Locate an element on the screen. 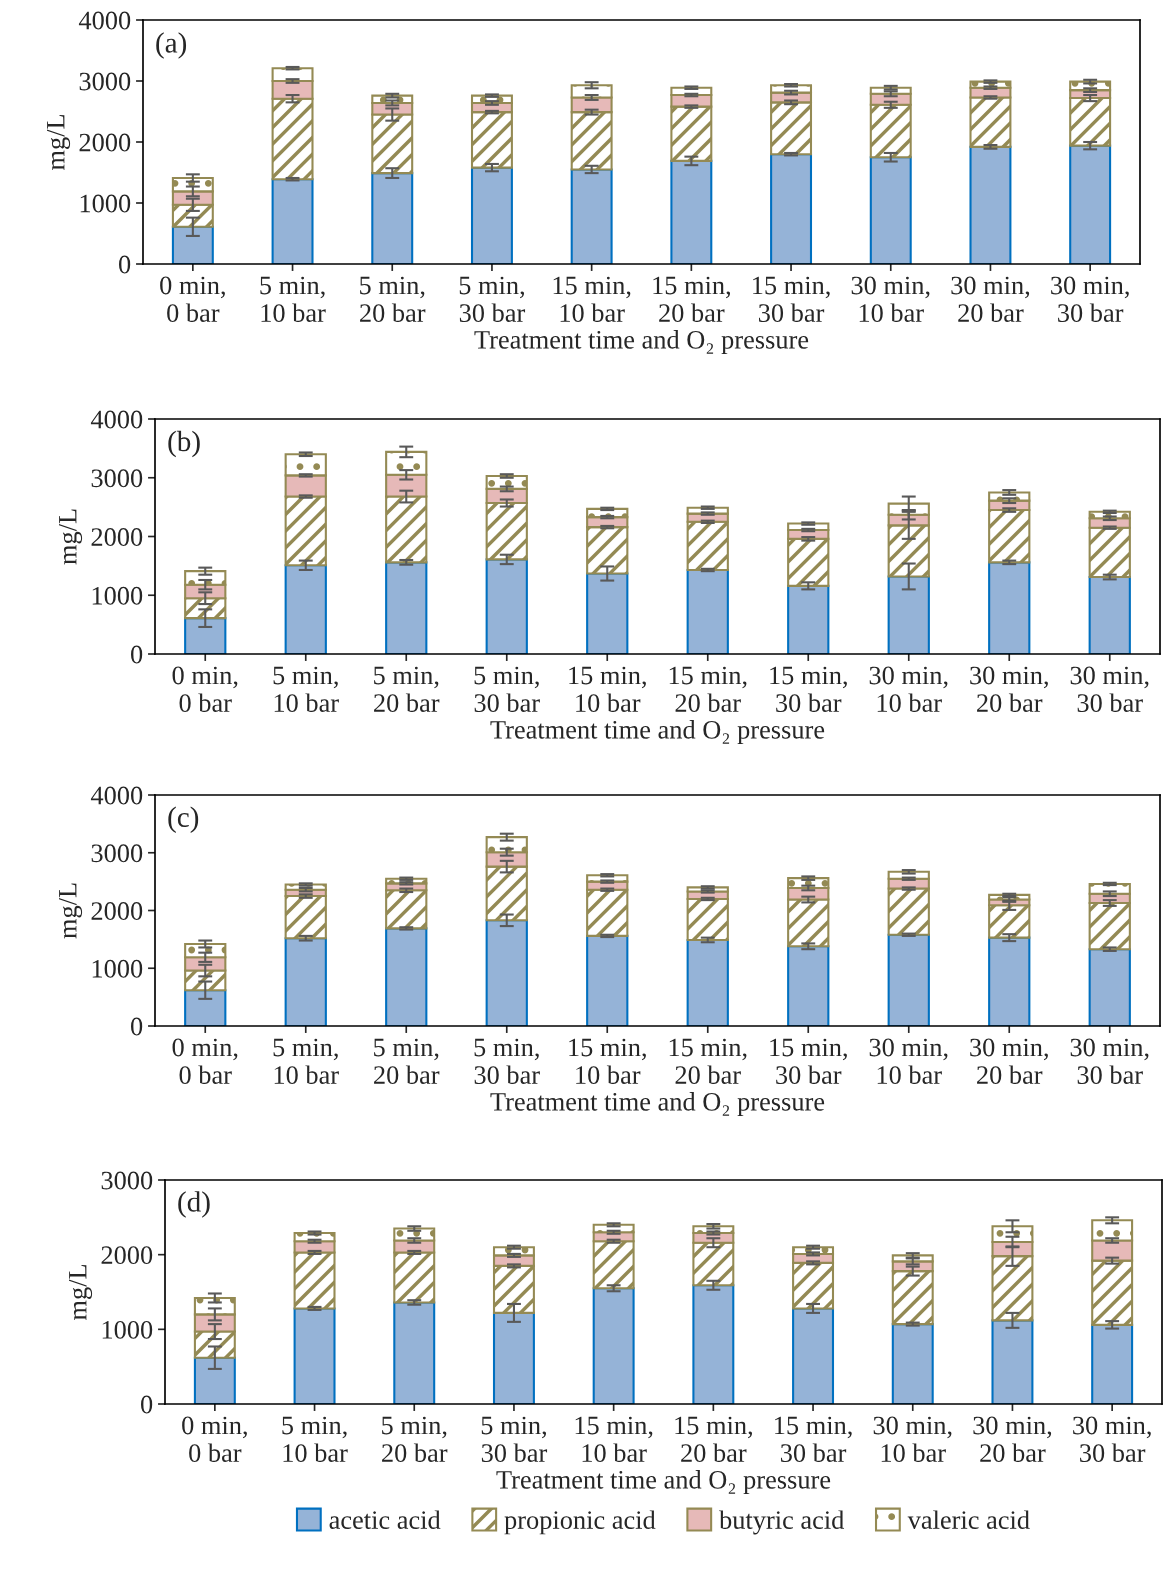 This screenshot has width=1176, height=1578. annotation: (c) is located at coordinates (183, 819).